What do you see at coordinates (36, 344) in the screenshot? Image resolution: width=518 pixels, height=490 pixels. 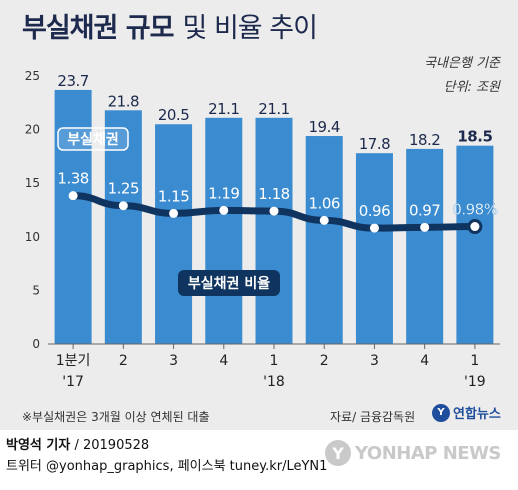 I see `y-tick-label: 0` at bounding box center [36, 344].